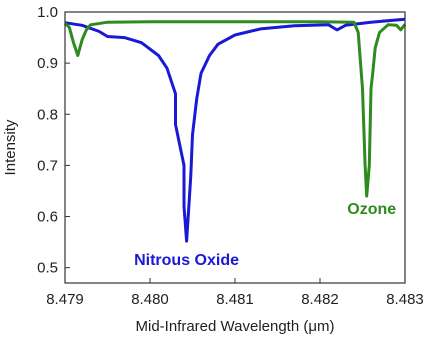 This screenshot has width=432, height=338. Describe the element at coordinates (47, 114) in the screenshot. I see `y-tick-label: 0.8` at that location.